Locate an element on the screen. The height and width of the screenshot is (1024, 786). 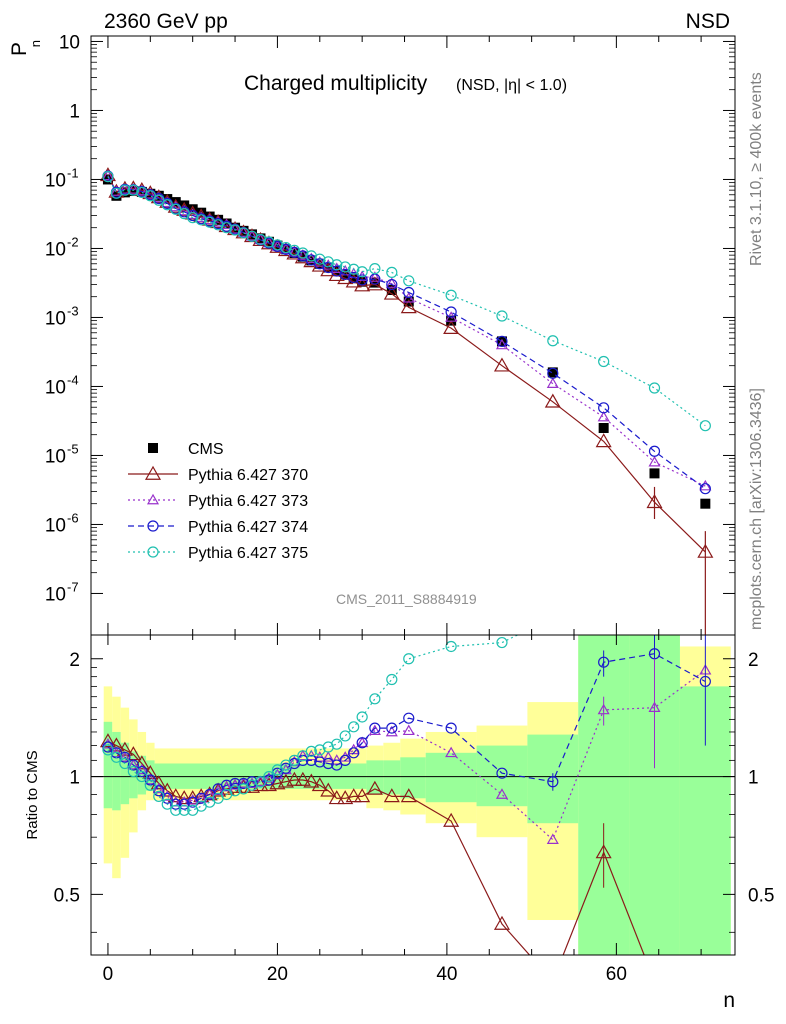
legend-label: Pythia 6.427 373 is located at coordinates (248, 501).